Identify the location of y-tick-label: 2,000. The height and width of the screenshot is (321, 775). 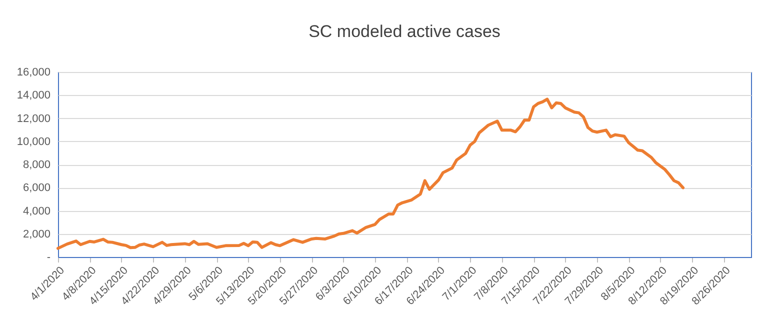
(36, 234).